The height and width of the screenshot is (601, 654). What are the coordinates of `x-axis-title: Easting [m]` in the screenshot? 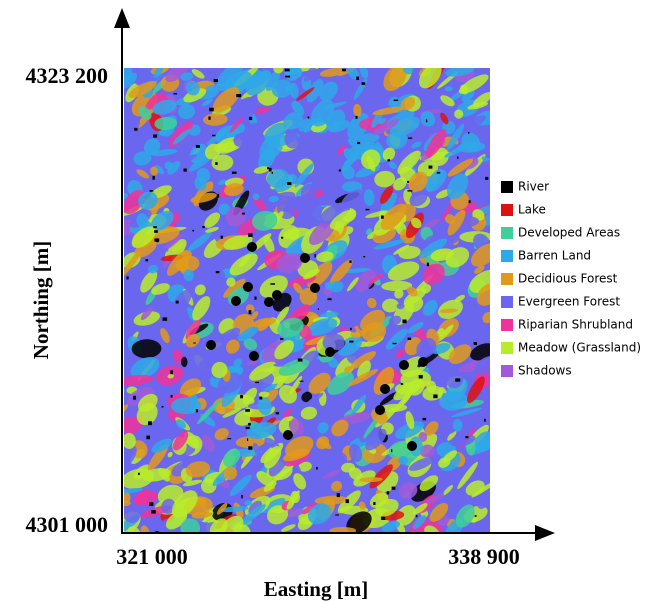 It's located at (316, 589).